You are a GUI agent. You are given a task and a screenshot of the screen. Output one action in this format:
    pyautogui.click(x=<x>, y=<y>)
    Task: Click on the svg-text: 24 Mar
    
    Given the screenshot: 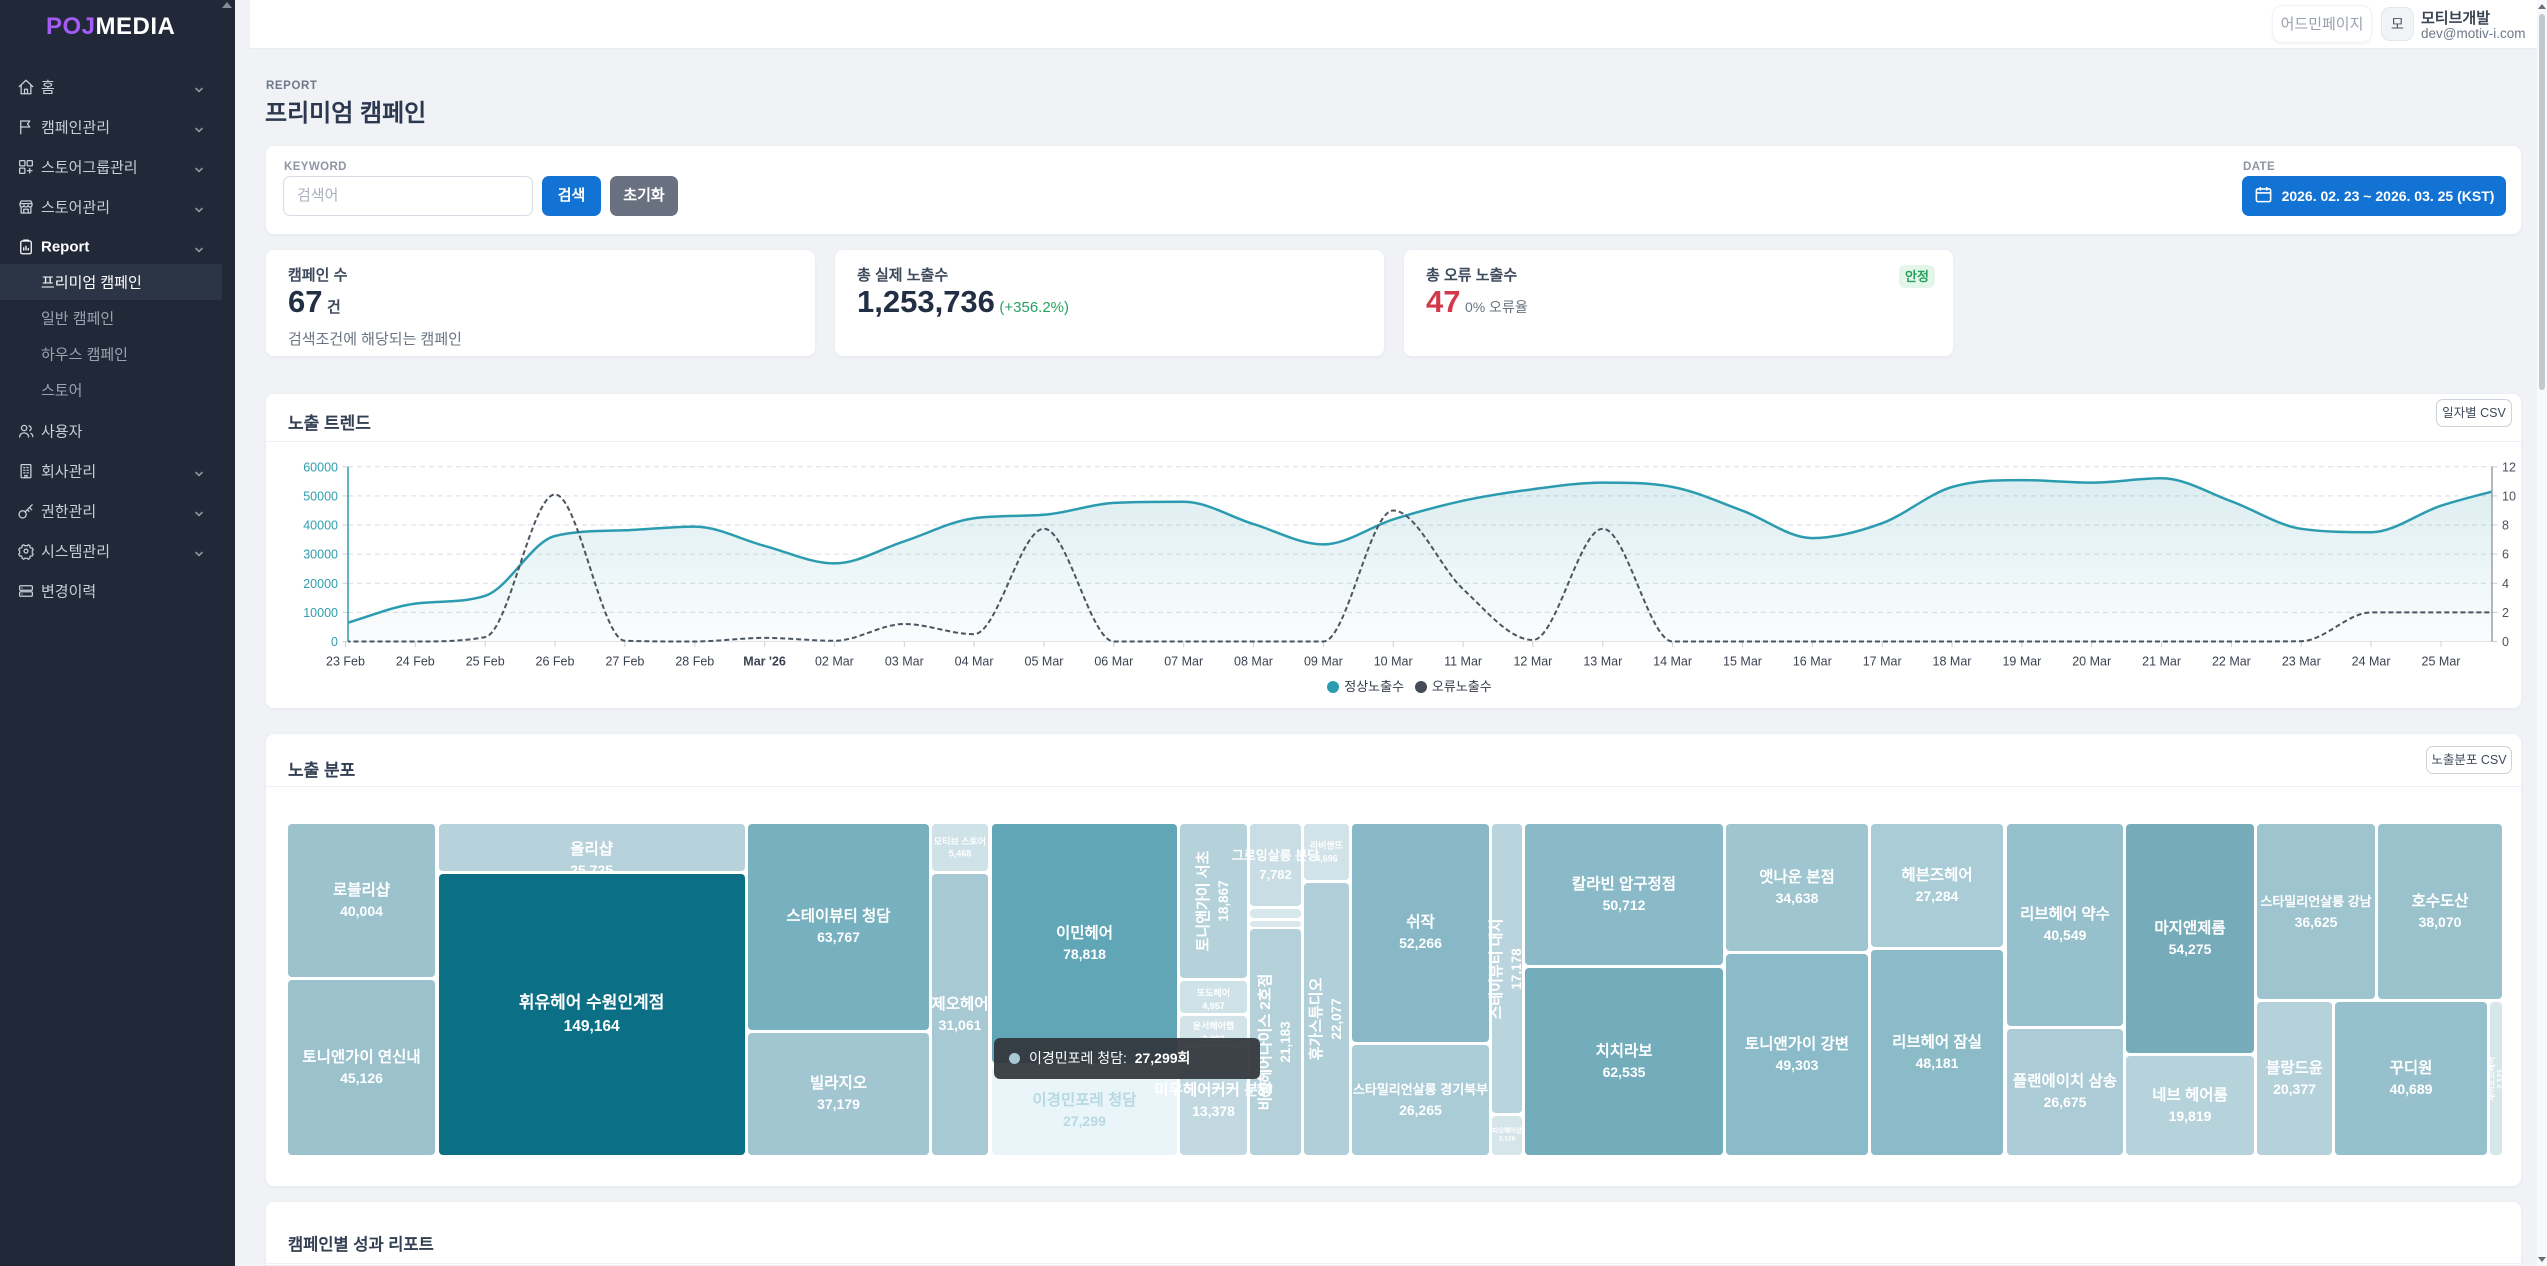 What is the action you would take?
    pyautogui.click(x=2371, y=662)
    